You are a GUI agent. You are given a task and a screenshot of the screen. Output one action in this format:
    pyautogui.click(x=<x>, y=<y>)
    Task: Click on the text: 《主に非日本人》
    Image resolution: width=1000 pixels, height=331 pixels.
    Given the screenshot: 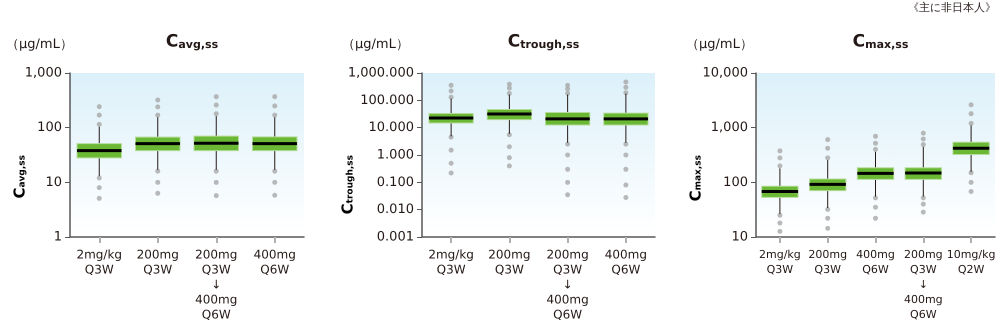 What is the action you would take?
    pyautogui.click(x=952, y=7)
    